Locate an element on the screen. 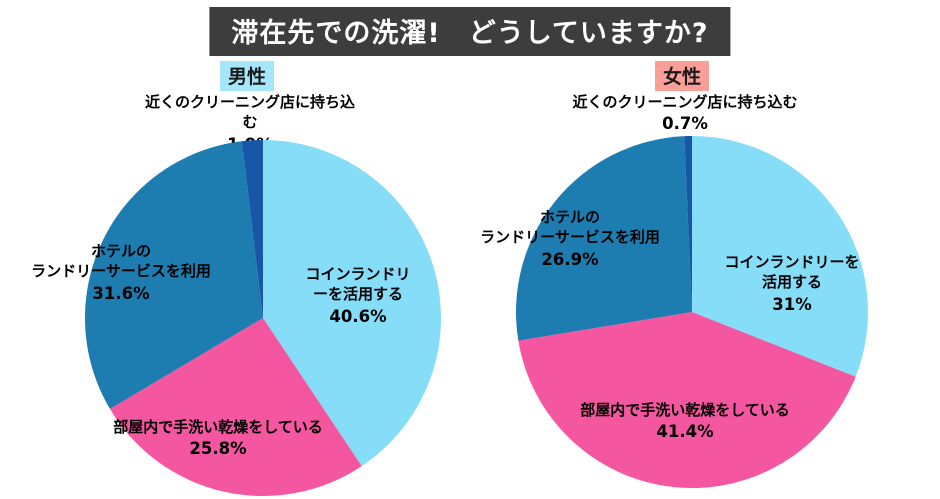 The image size is (940, 499). female-hotel-service-text: ホテルの ランドリーサービスを利用 is located at coordinates (570, 227).